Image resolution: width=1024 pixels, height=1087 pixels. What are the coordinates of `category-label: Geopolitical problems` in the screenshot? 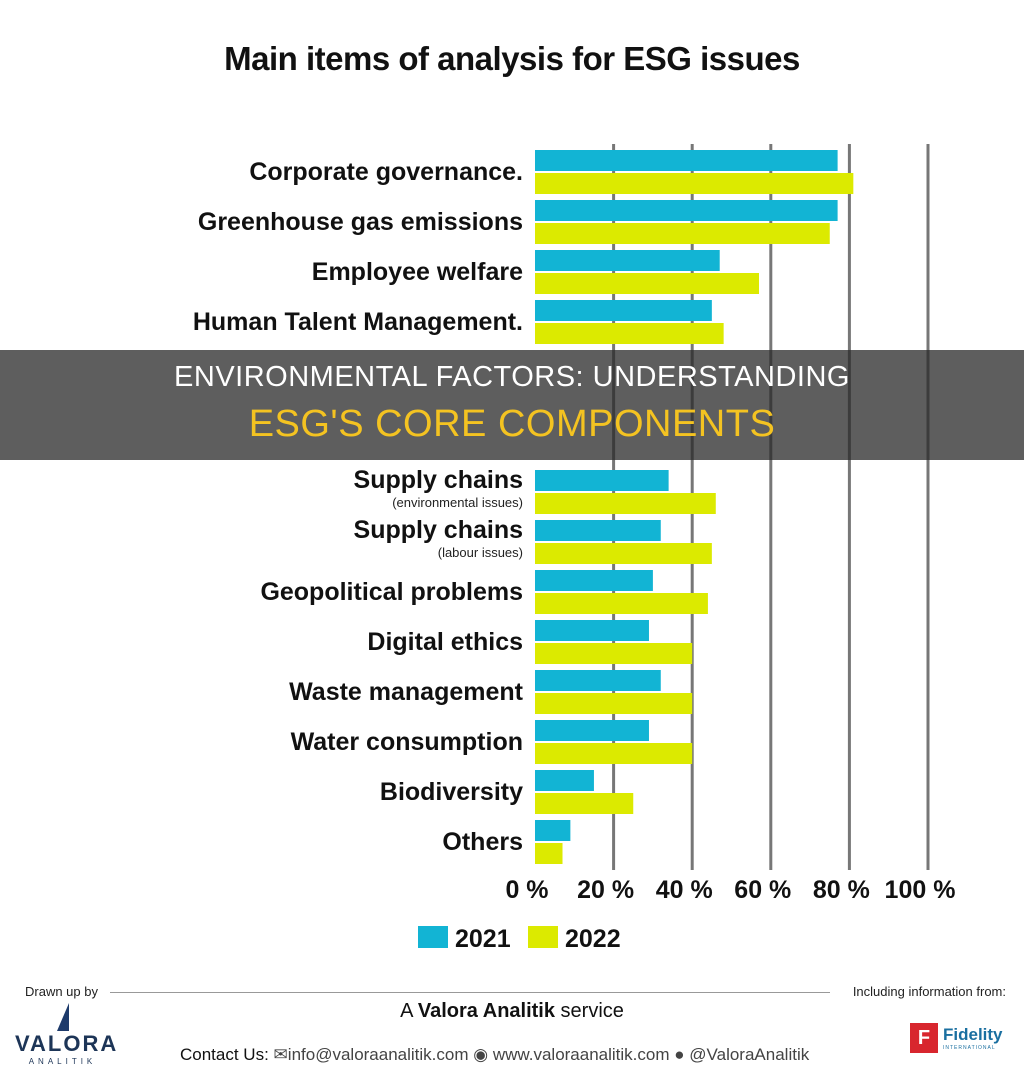 It's located at (391, 592).